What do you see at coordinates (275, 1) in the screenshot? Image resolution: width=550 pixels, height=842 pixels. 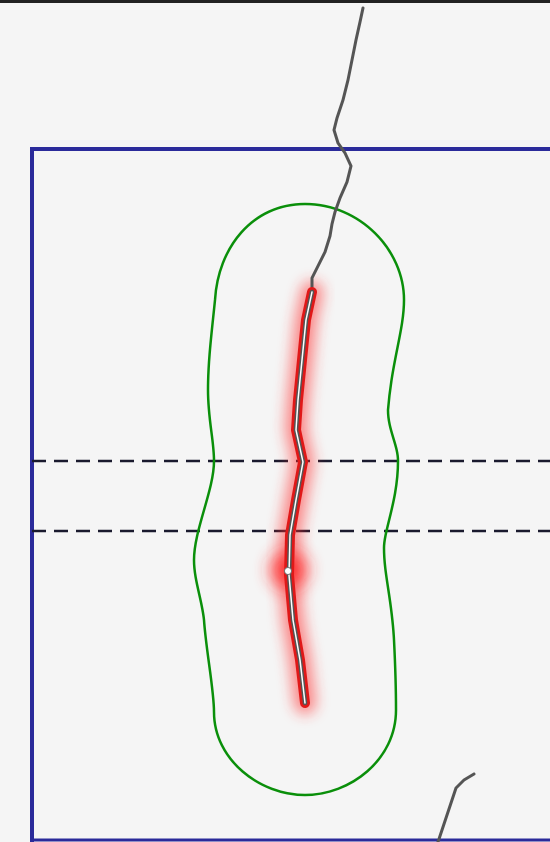 I see `top-edge-line` at bounding box center [275, 1].